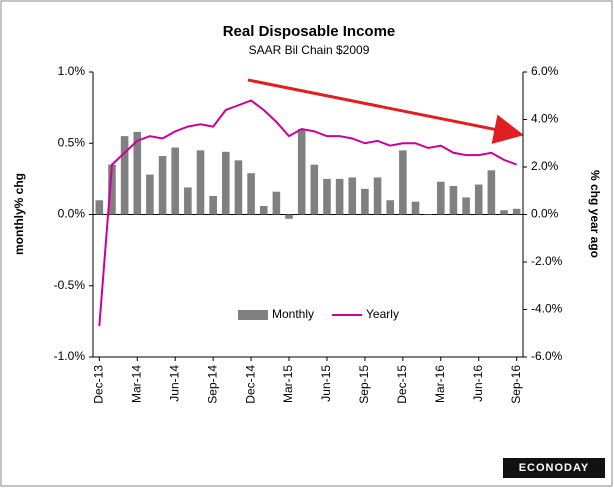 The height and width of the screenshot is (488, 614). Describe the element at coordinates (440, 384) in the screenshot. I see `x-tick-label: Mar-16` at that location.